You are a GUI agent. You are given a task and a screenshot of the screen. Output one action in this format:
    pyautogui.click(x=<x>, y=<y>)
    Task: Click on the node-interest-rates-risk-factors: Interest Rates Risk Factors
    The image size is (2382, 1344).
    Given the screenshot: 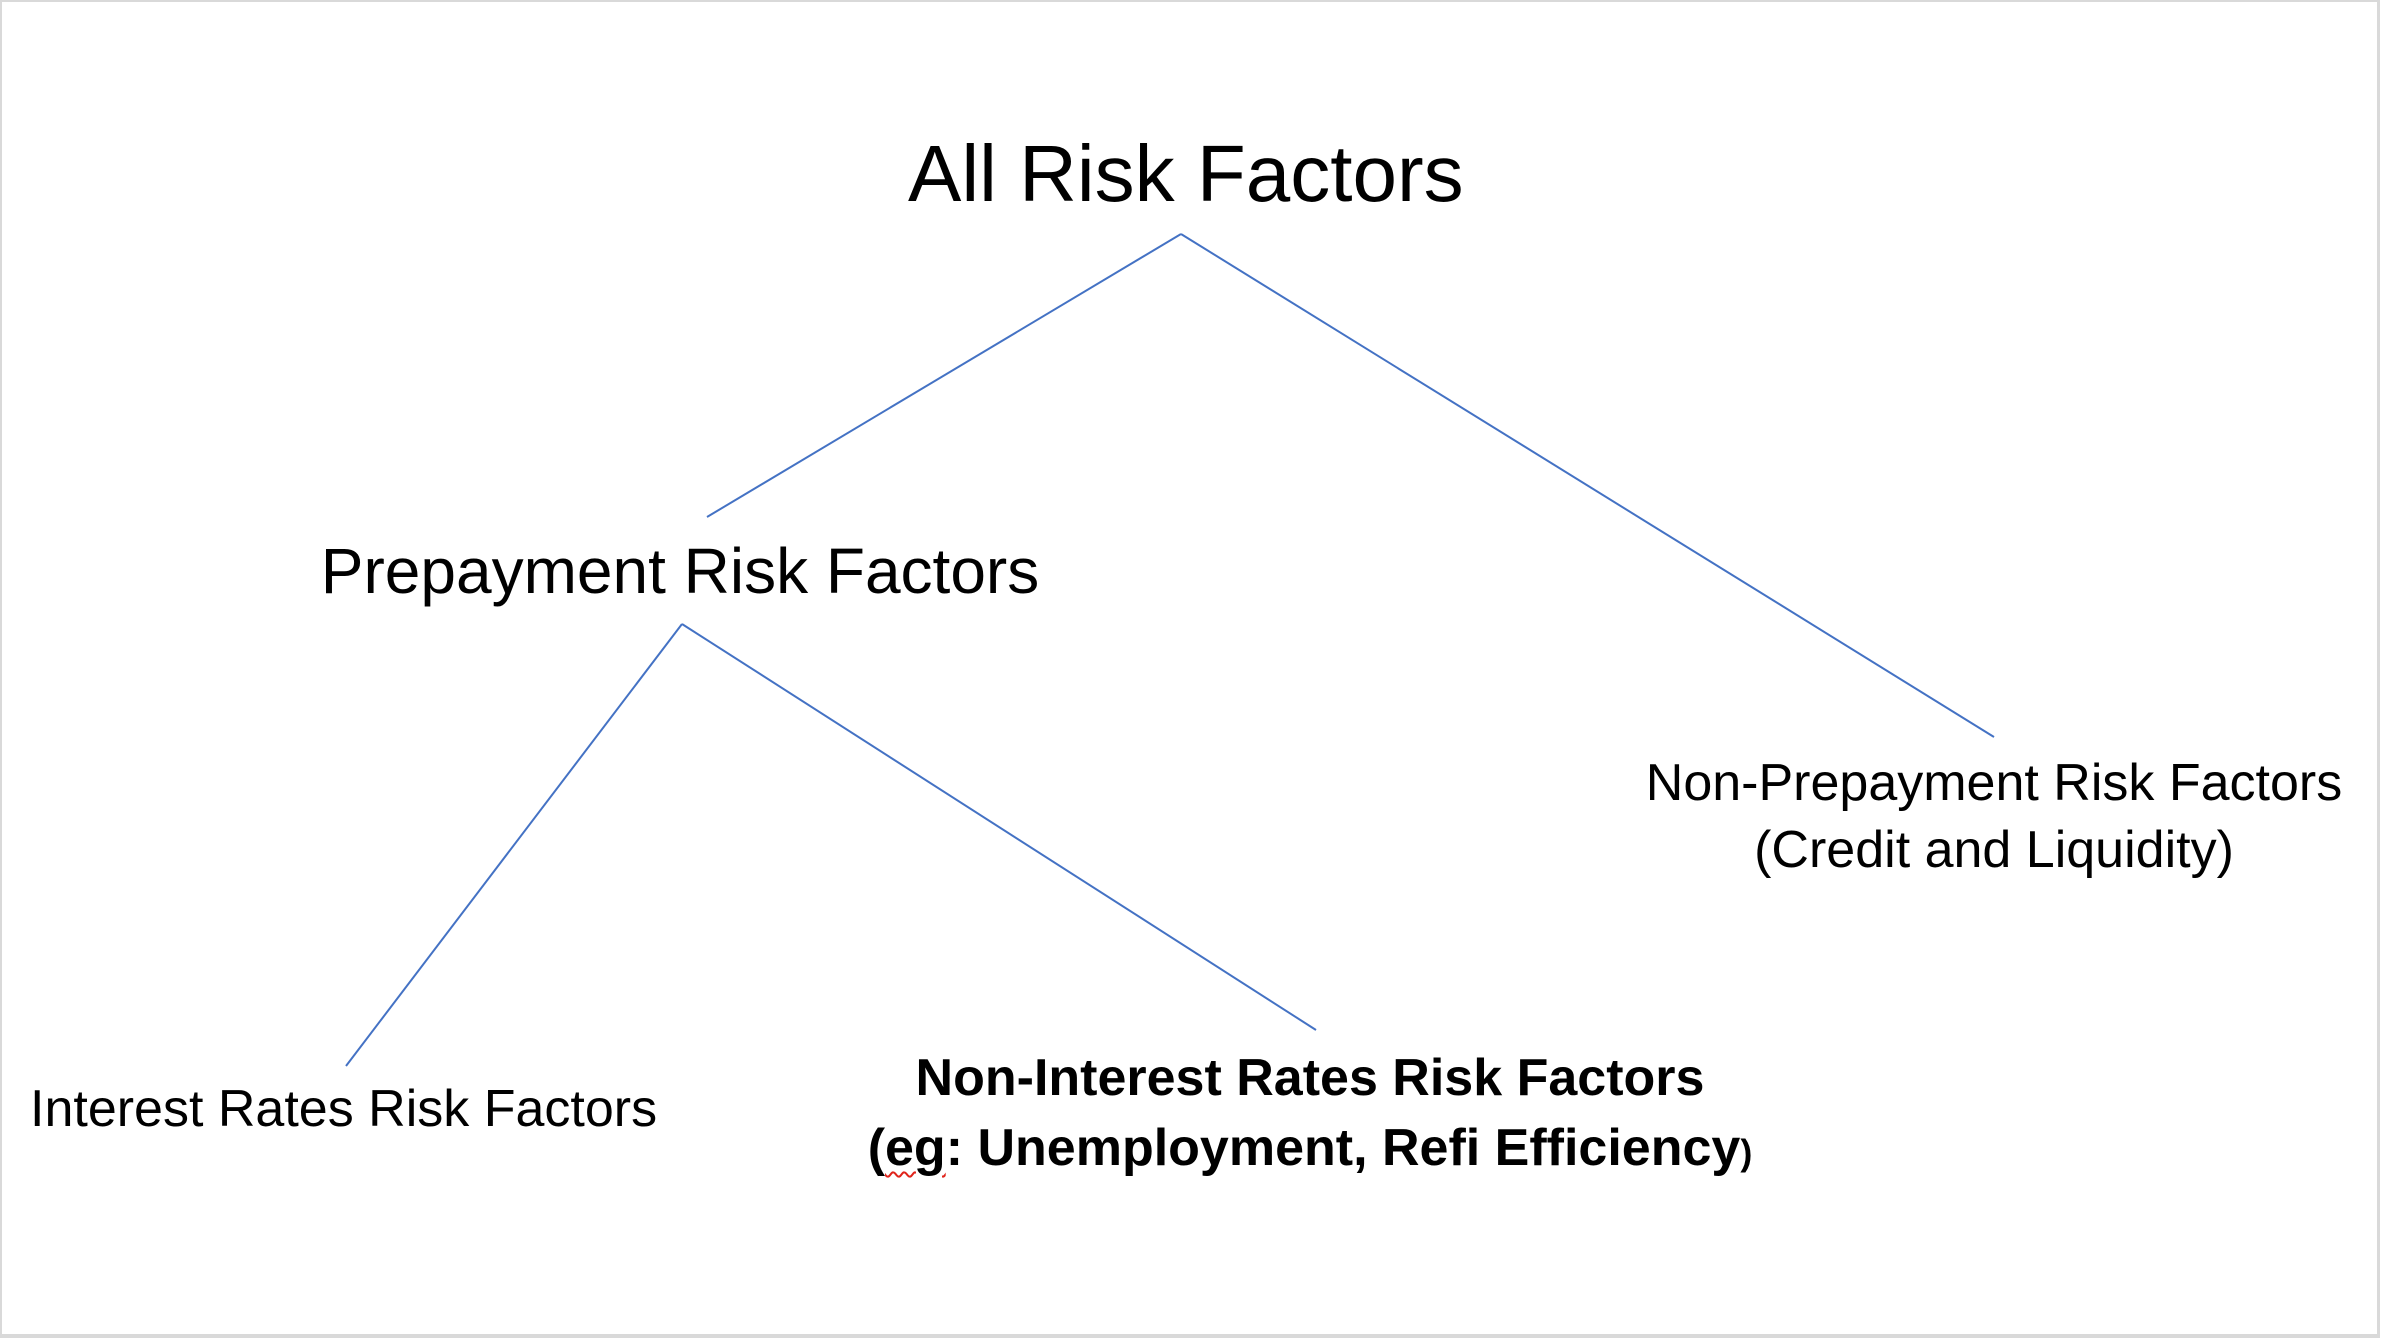 What is the action you would take?
    pyautogui.click(x=350, y=1109)
    